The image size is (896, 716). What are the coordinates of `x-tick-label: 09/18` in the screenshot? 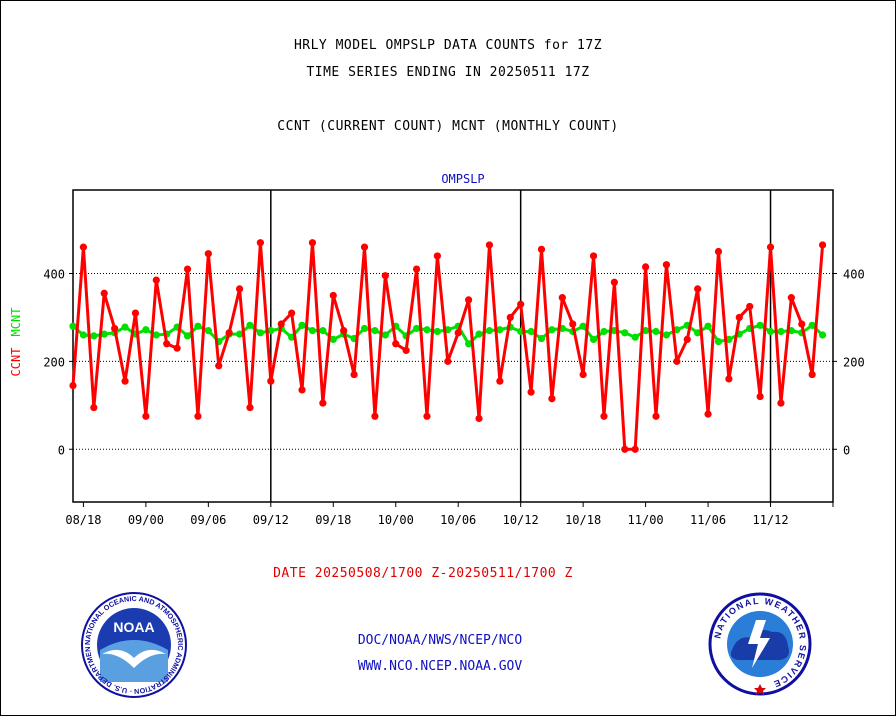 It's located at (333, 520).